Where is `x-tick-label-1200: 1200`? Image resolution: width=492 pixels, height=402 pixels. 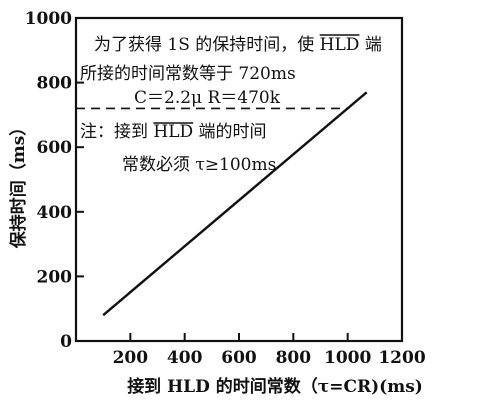 x-tick-label-1200: 1200 is located at coordinates (401, 358).